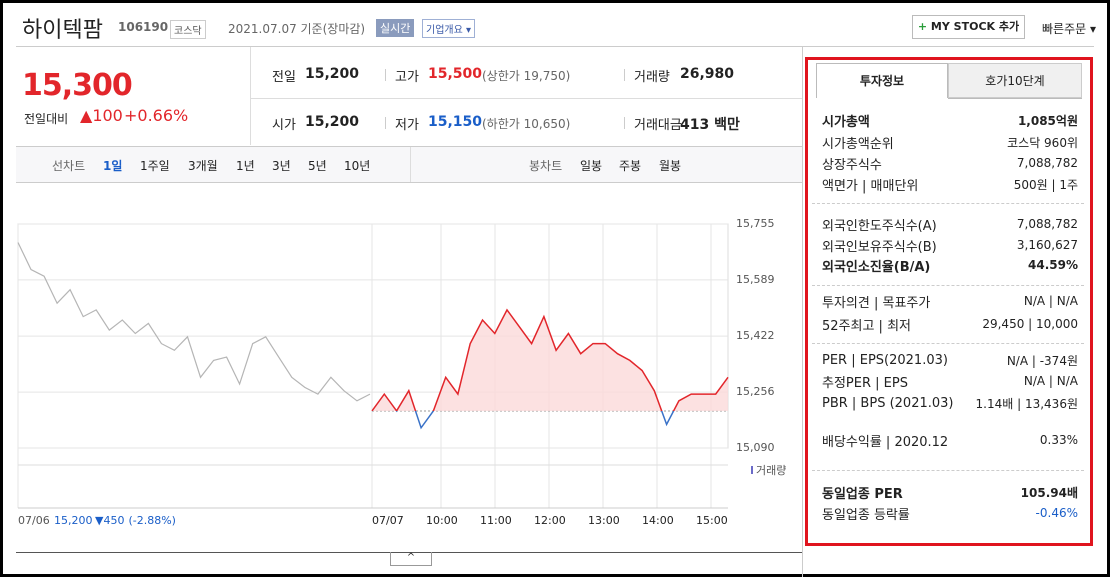 This screenshot has height=577, width=1110. I want to click on y-tick-label: 15,090, so click(755, 447).